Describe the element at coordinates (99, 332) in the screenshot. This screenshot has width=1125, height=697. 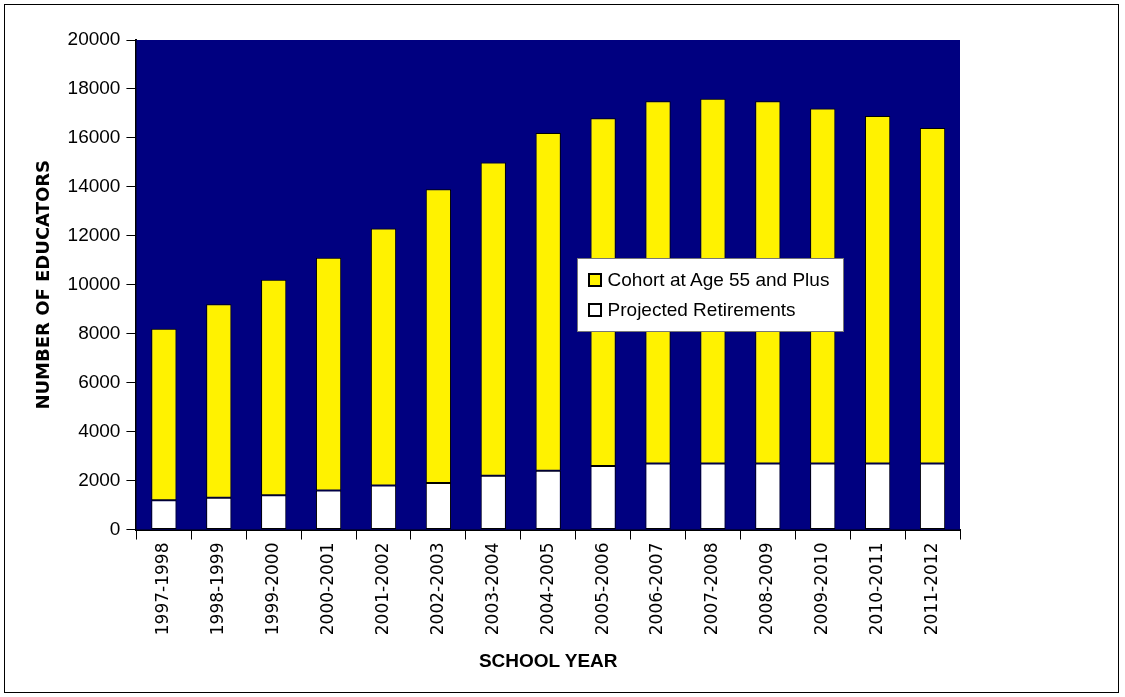
I see `y-tick-label: 8000` at that location.